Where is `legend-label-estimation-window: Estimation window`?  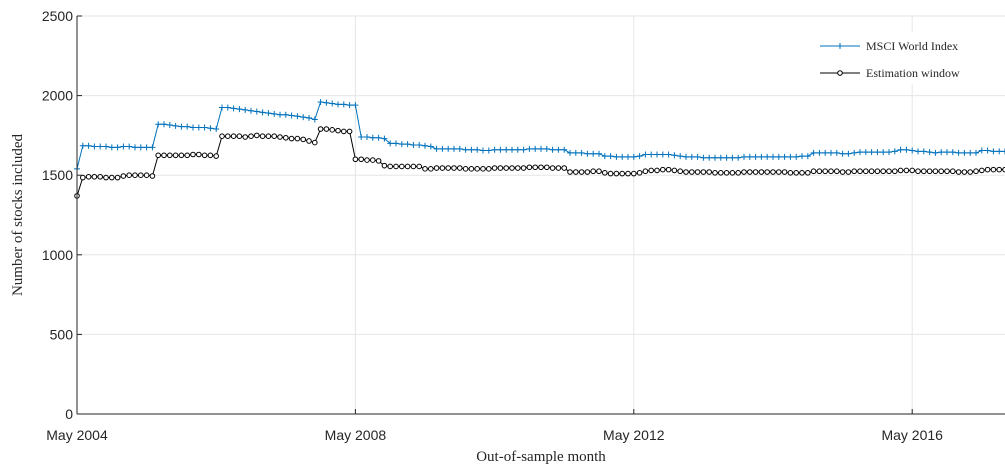 legend-label-estimation-window: Estimation window is located at coordinates (913, 73).